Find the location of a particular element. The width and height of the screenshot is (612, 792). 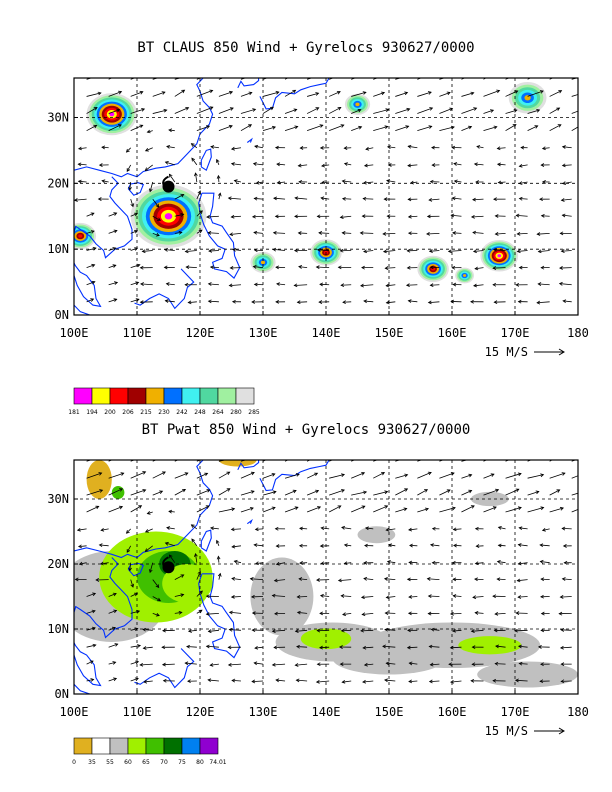

colorbar-label: 248 is located at coordinates (200, 412).